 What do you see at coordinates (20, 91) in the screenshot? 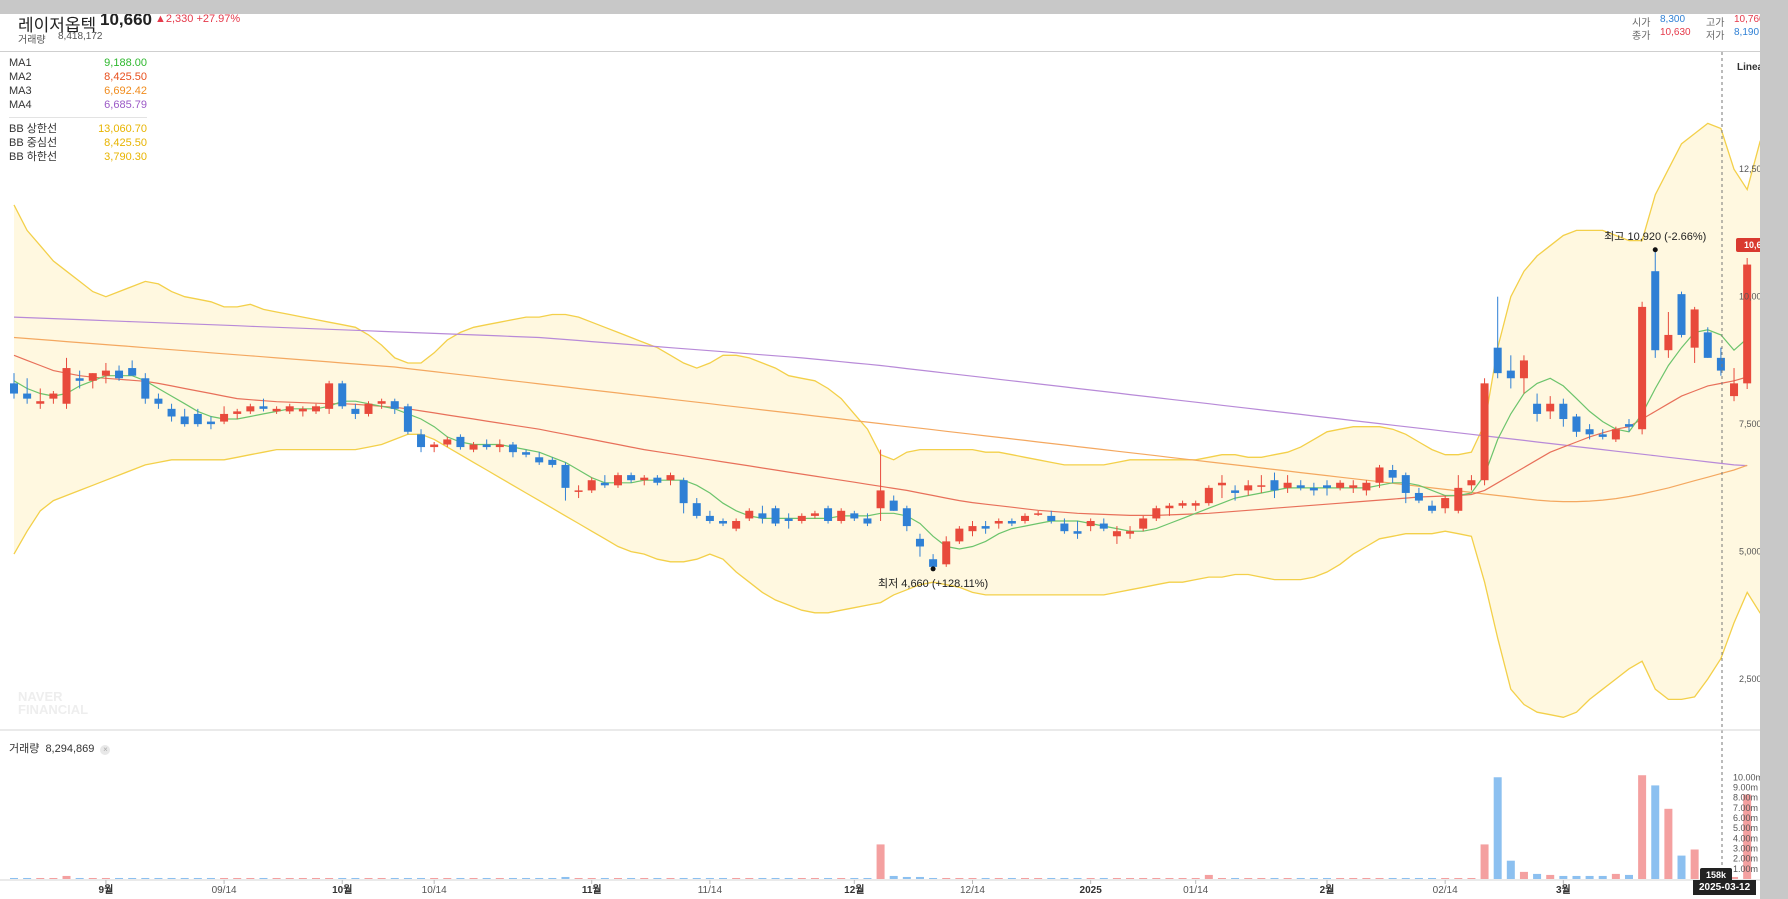
I see `legend-label: MA3` at bounding box center [20, 91].